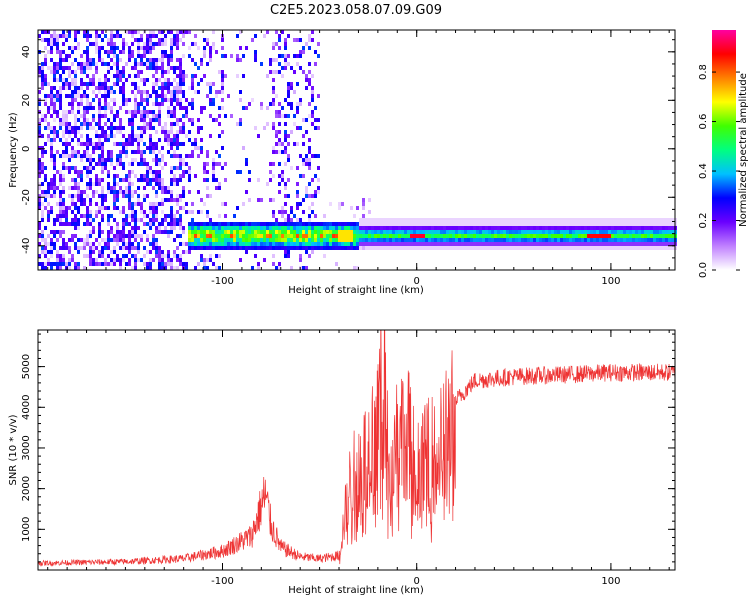 This screenshot has height=600, width=750. Describe the element at coordinates (26, 149) in the screenshot. I see `y-tick-label: 0` at that location.